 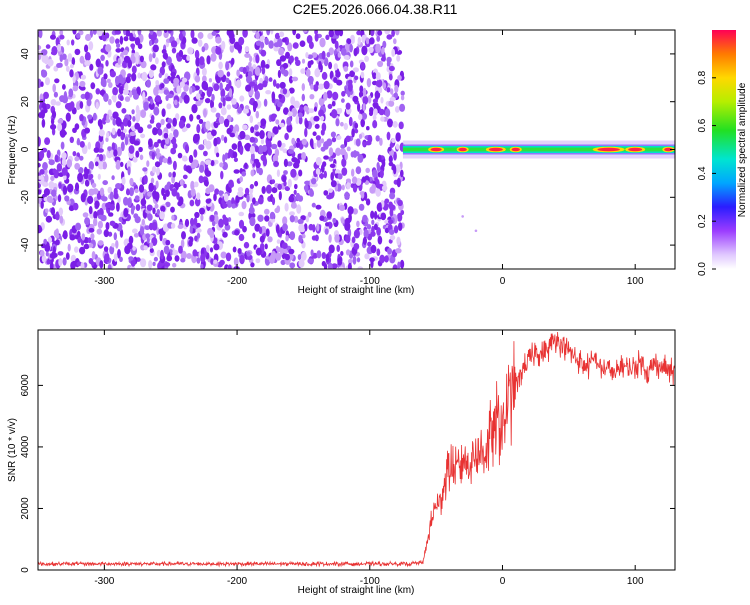 What do you see at coordinates (356, 290) in the screenshot?
I see `spectrogram-xlabel: Height of straight line (km)` at bounding box center [356, 290].